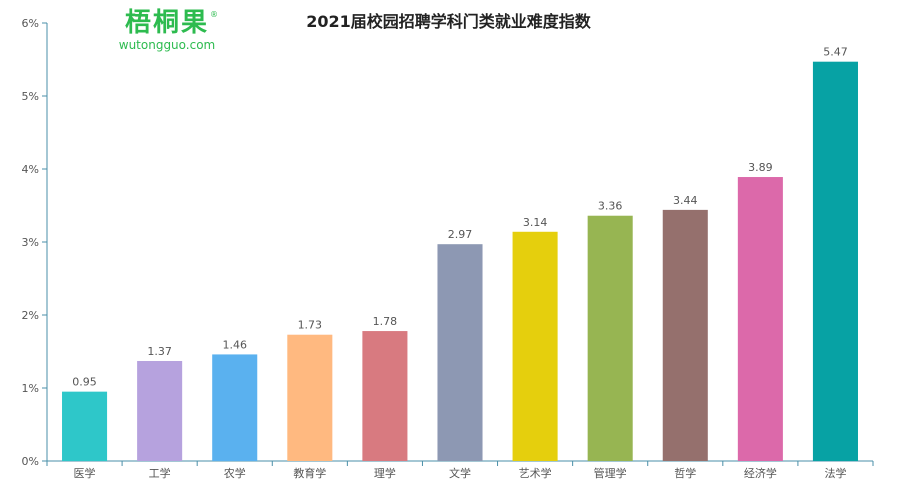 Image resolution: width=897 pixels, height=500 pixels. Describe the element at coordinates (385, 321) in the screenshot. I see `bar-value-label: 1.78` at that location.